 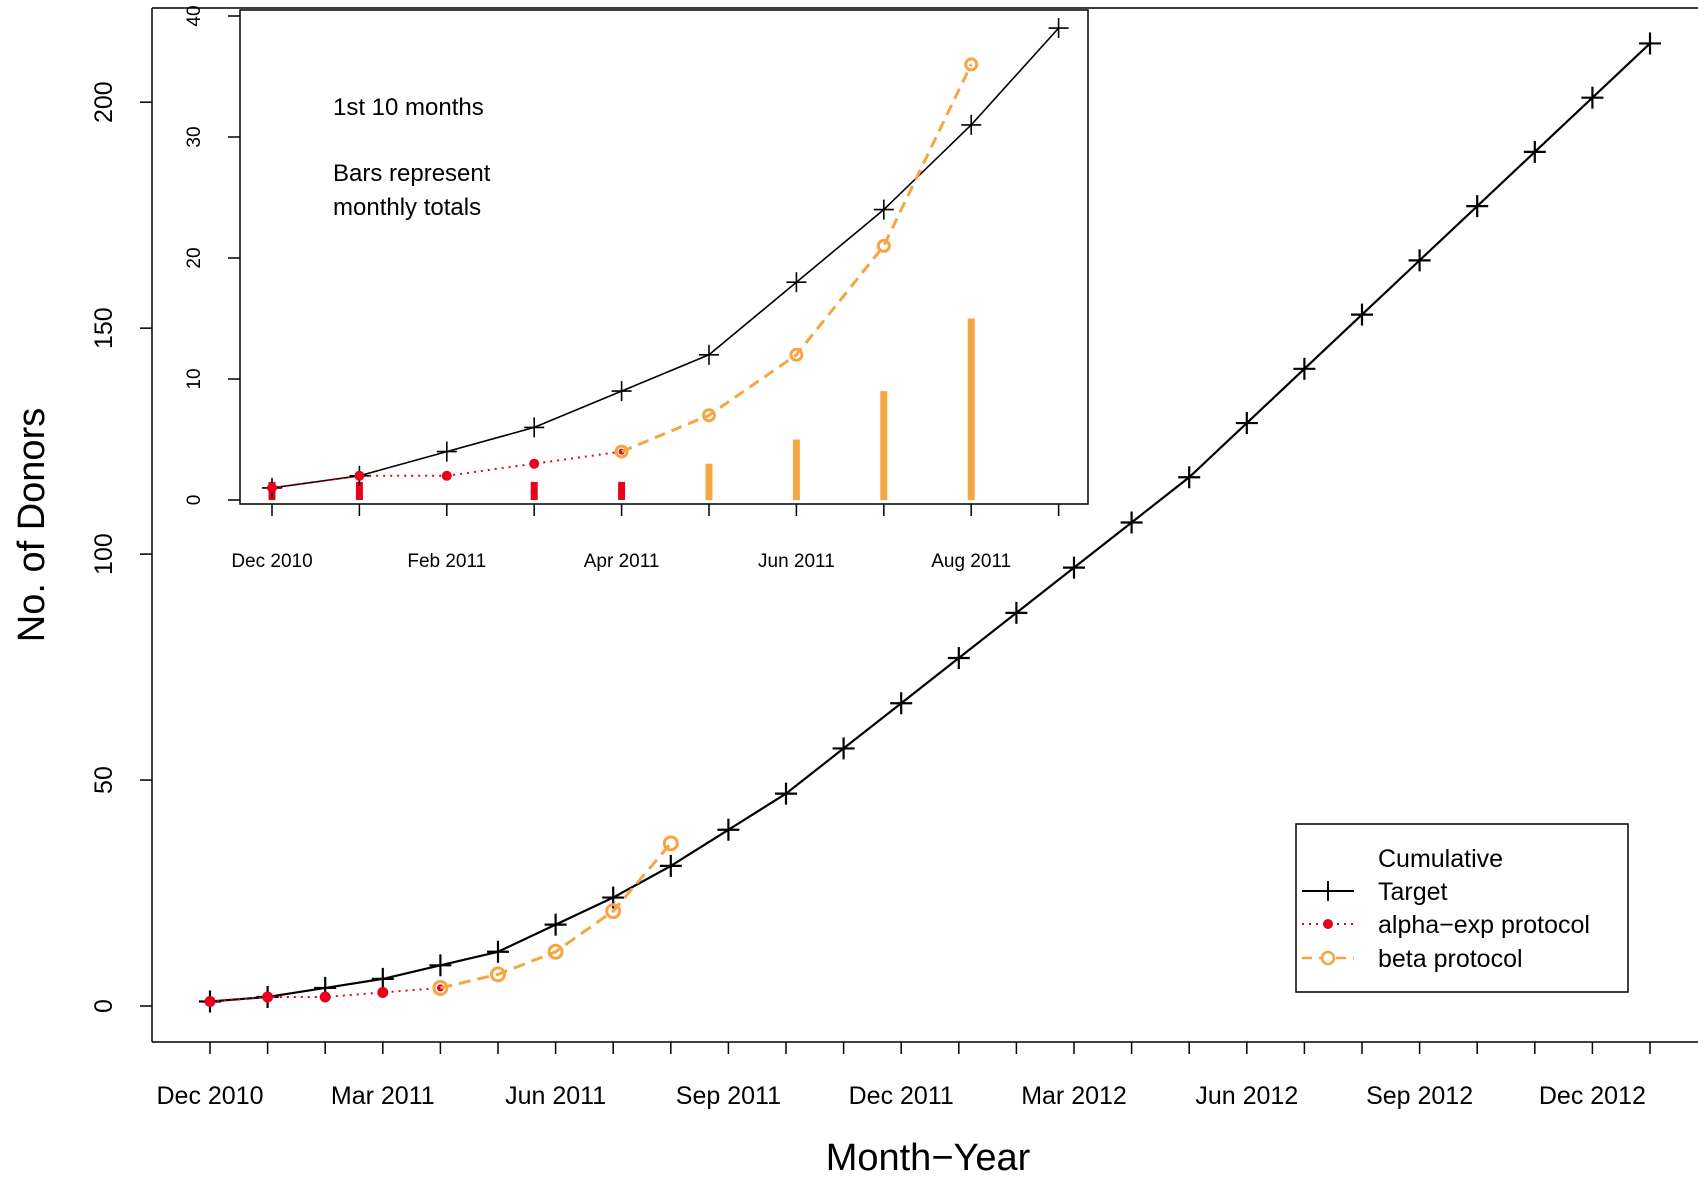 What do you see at coordinates (408, 107) in the screenshot?
I see `inset-note-line-1: 1st 10 months` at bounding box center [408, 107].